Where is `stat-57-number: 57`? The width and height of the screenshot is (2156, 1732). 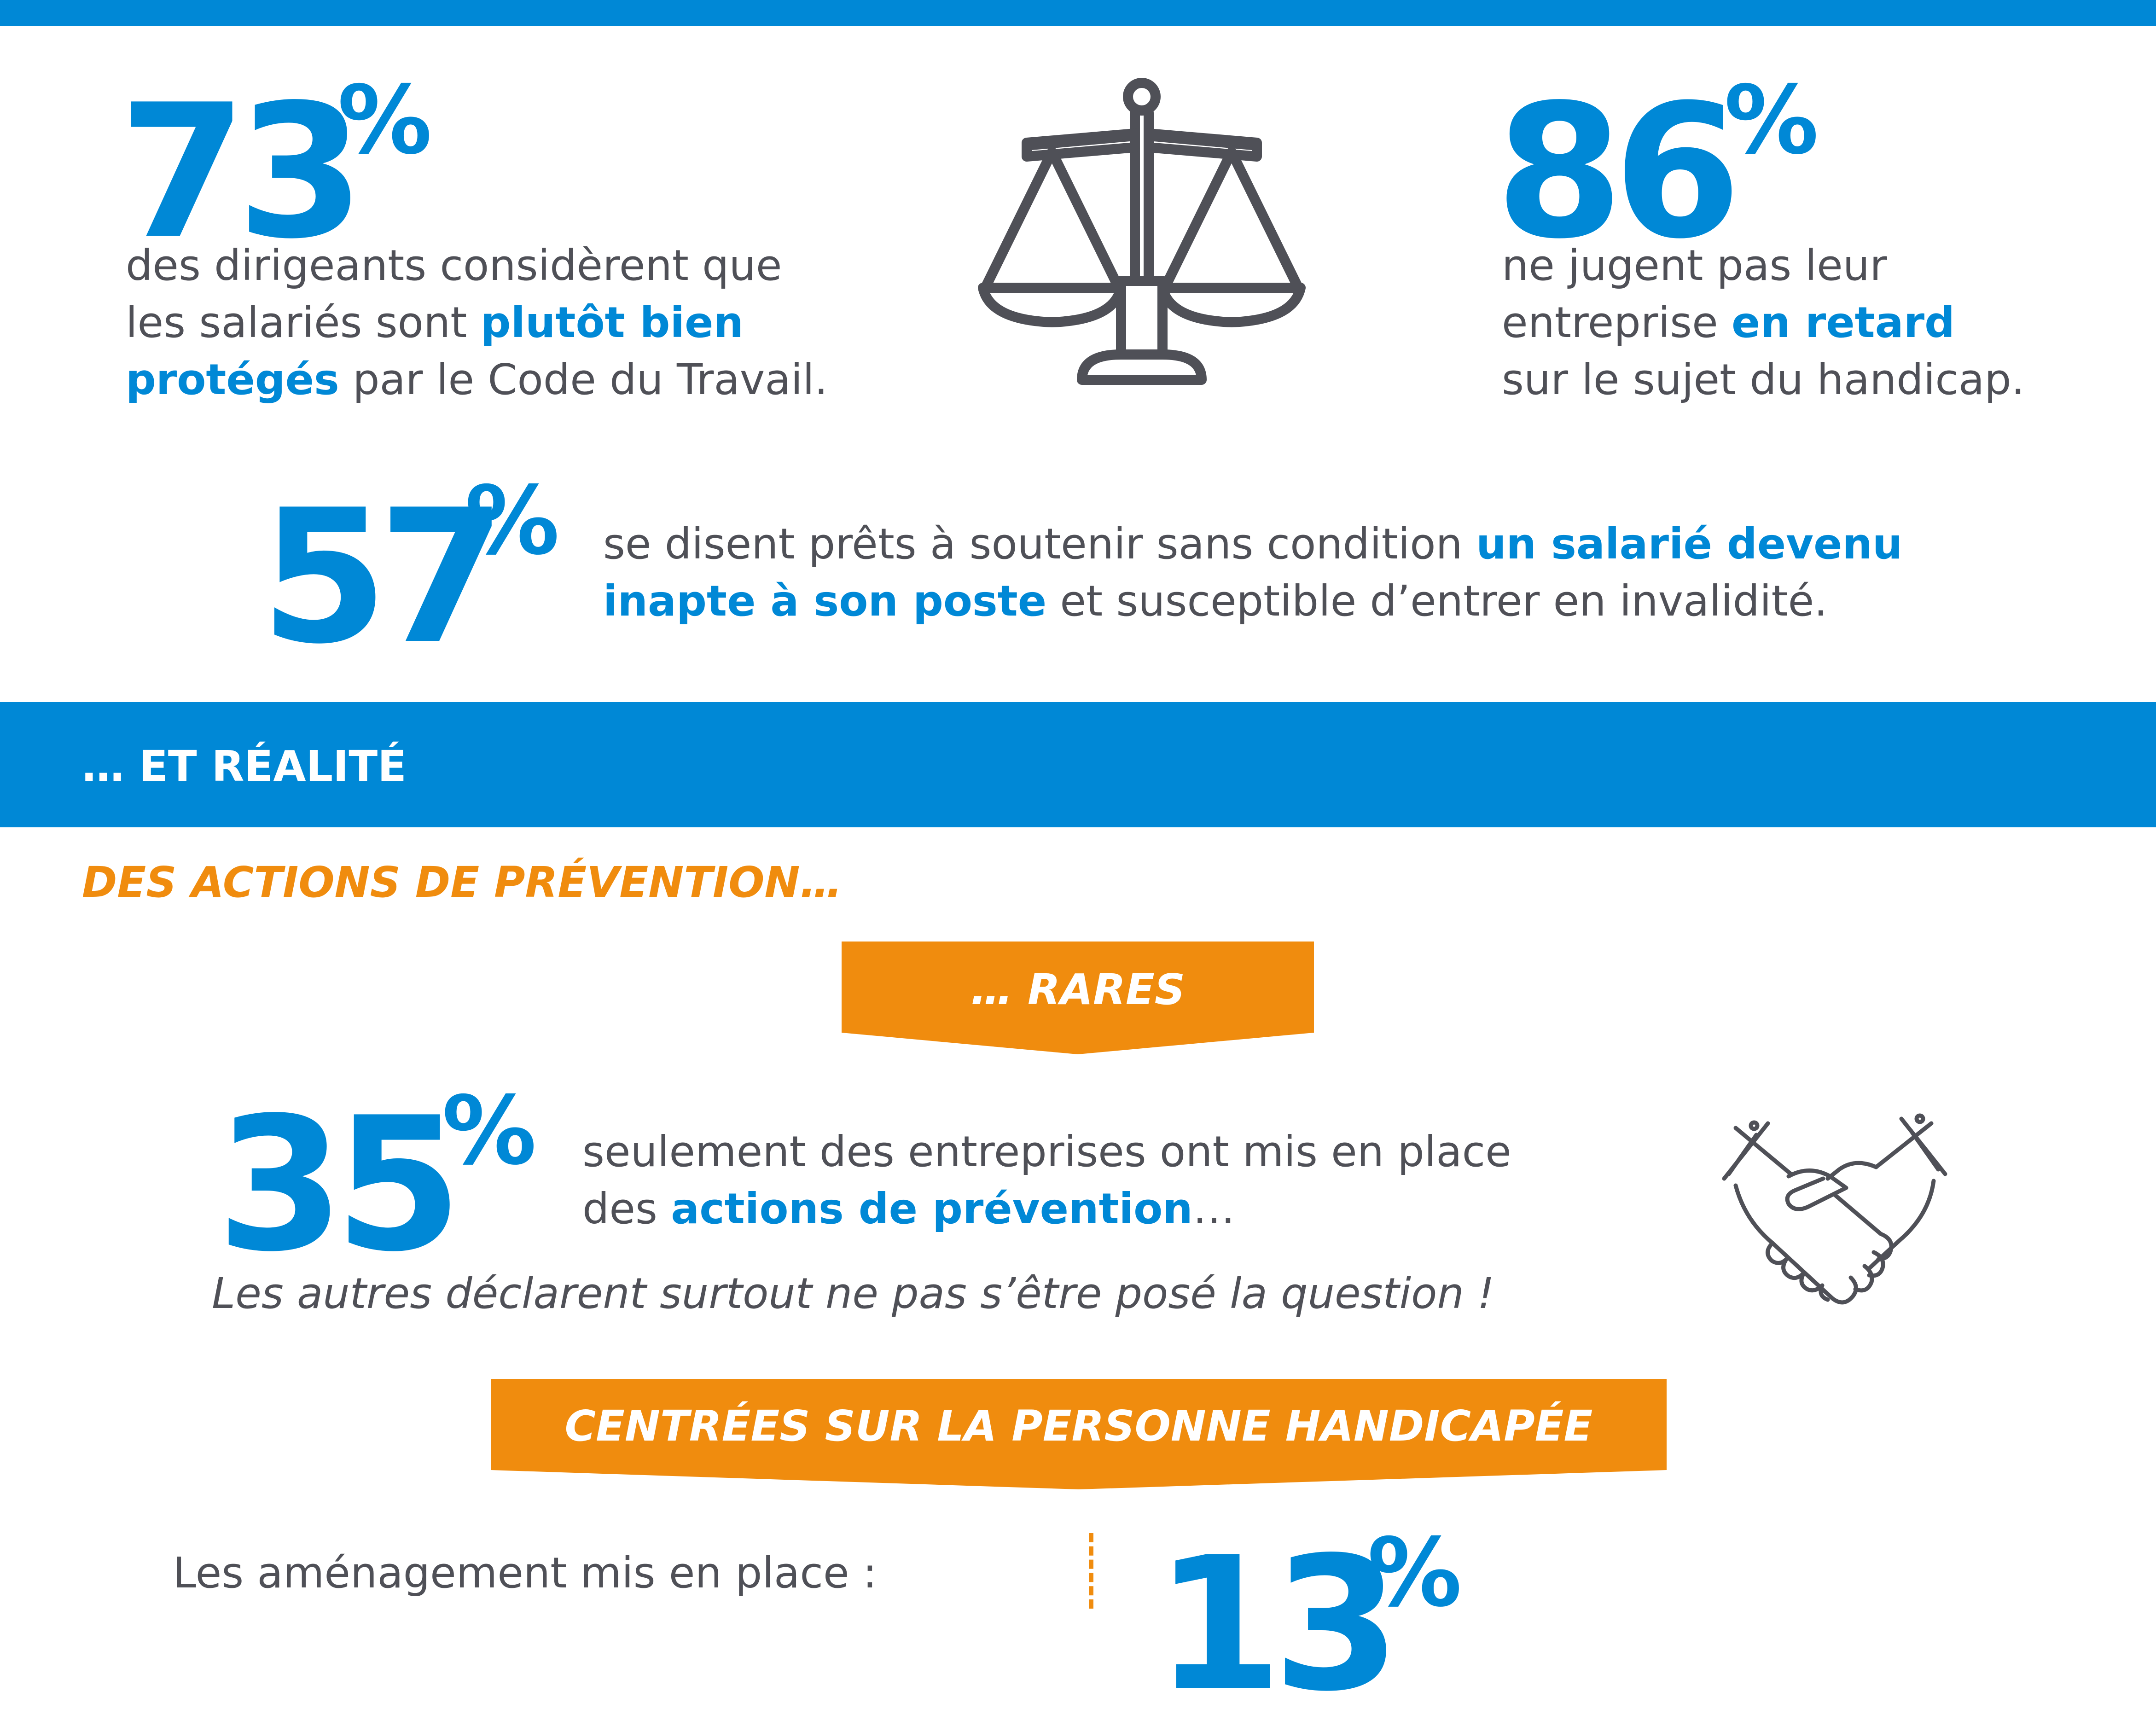
stat-57-number: 57 is located at coordinates (383, 578).